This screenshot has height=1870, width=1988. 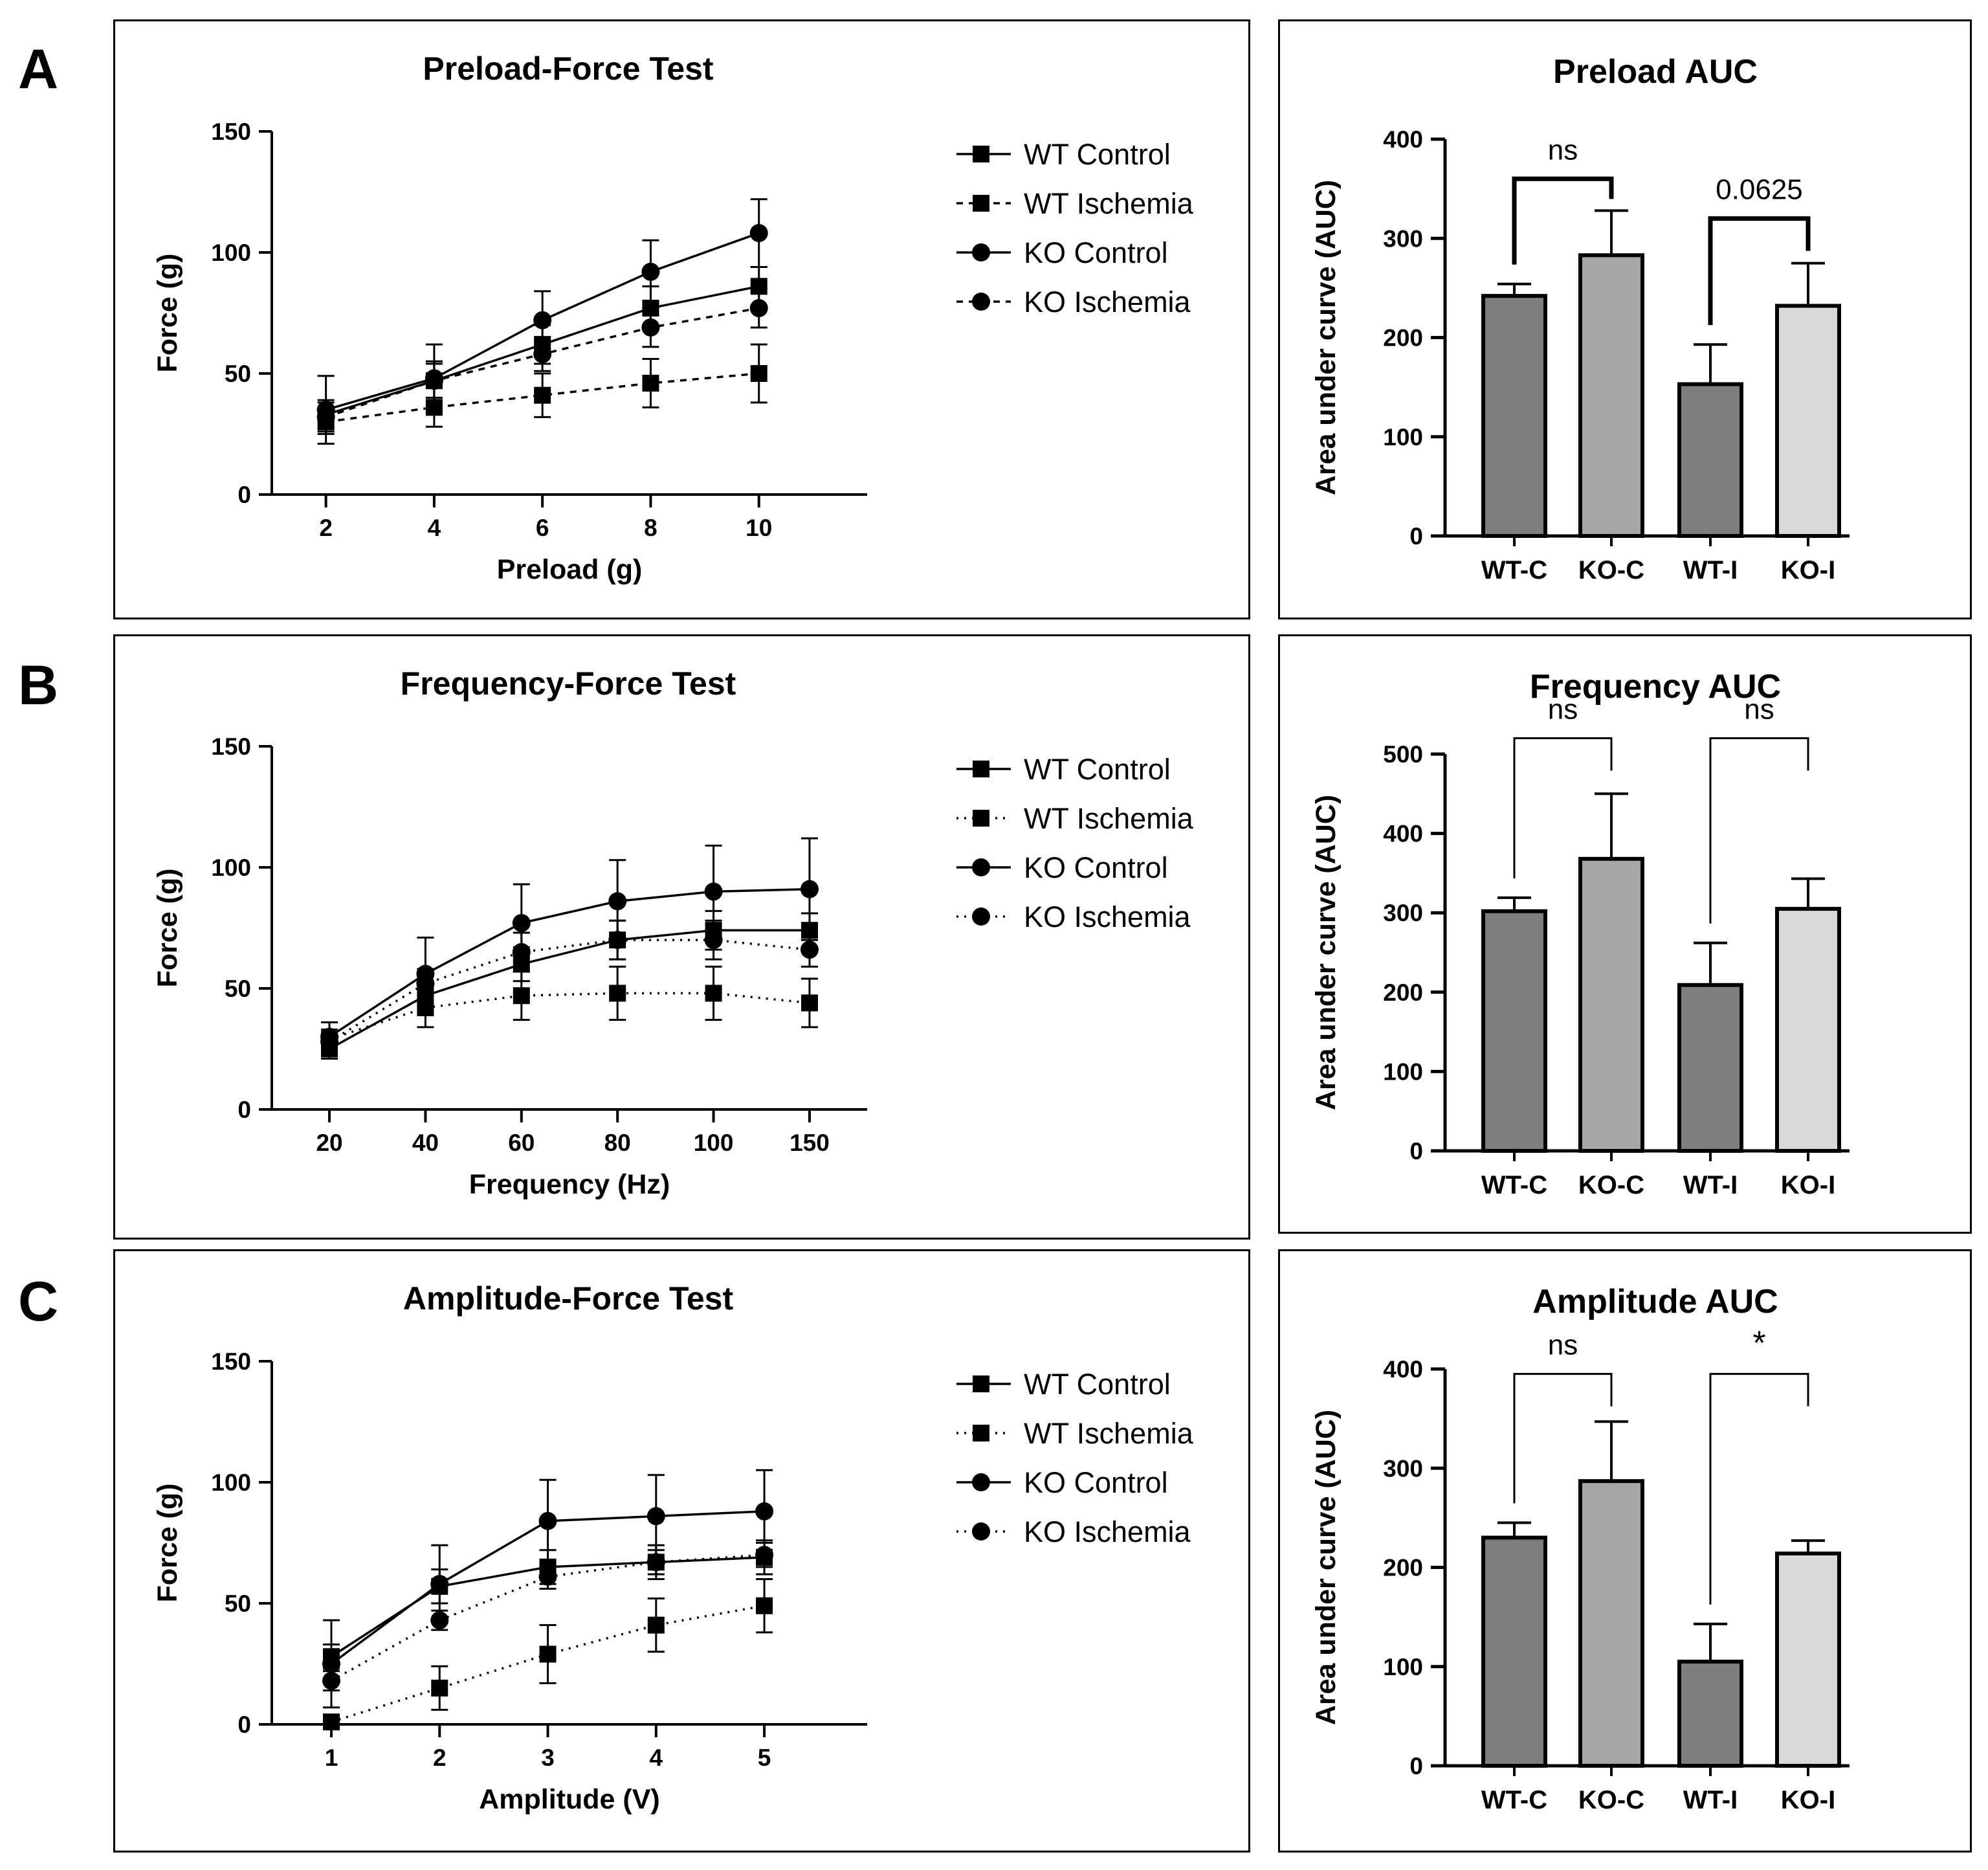 What do you see at coordinates (569, 1799) in the screenshot?
I see `line-C-xlabel: Amplitude (V)` at bounding box center [569, 1799].